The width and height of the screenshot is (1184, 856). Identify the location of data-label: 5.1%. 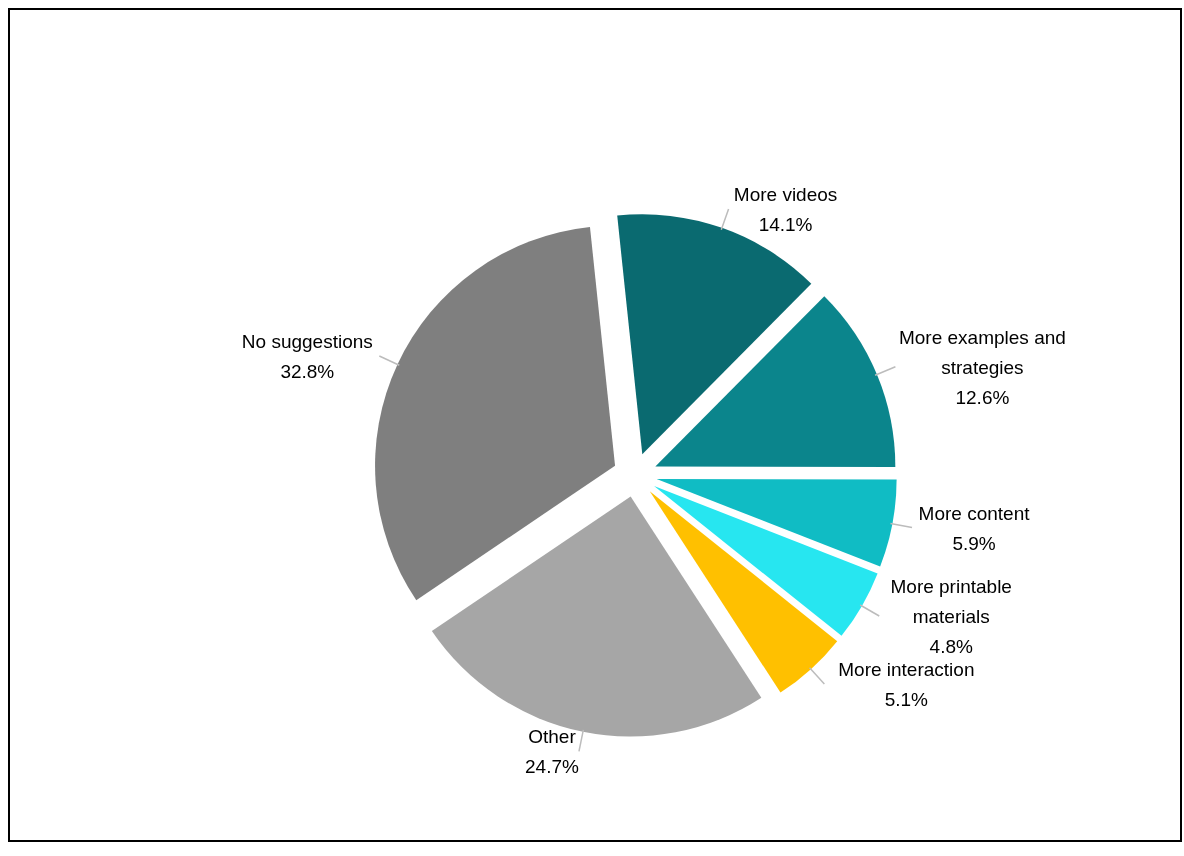
(906, 699).